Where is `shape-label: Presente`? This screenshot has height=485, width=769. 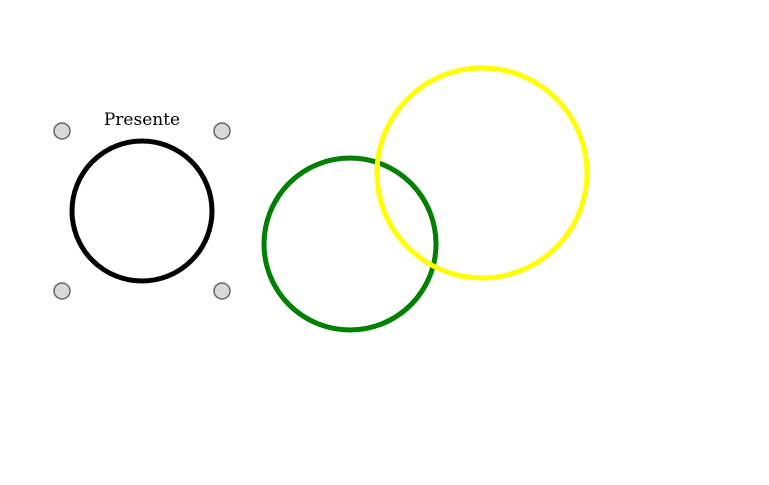 shape-label: Presente is located at coordinates (142, 120).